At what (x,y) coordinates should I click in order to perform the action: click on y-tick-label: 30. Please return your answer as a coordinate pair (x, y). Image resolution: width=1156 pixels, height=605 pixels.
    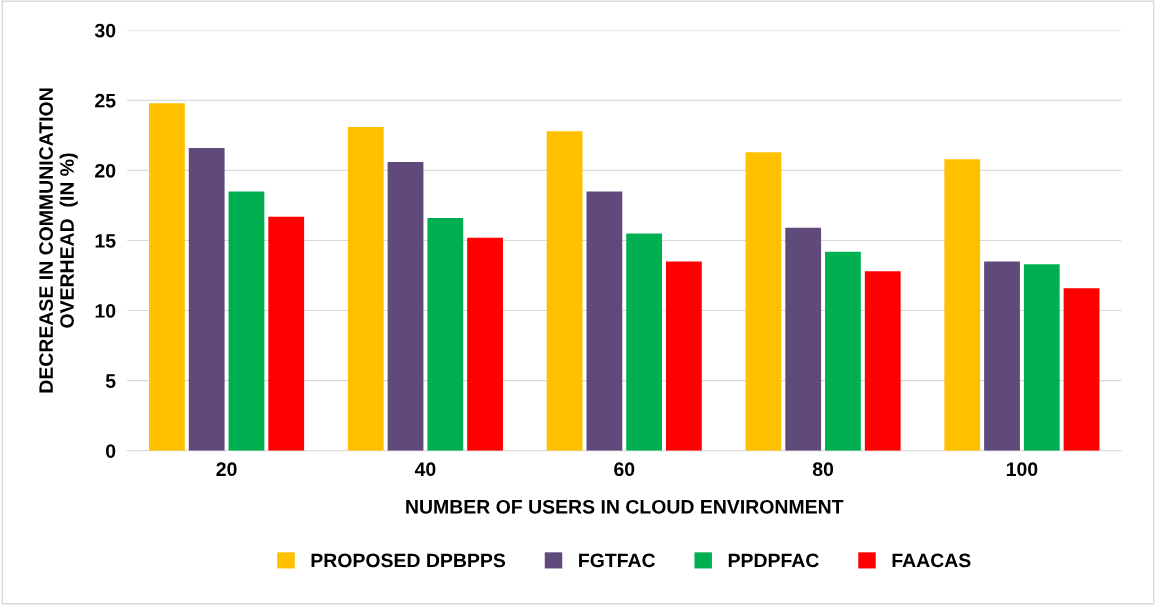
    Looking at the image, I should click on (105, 30).